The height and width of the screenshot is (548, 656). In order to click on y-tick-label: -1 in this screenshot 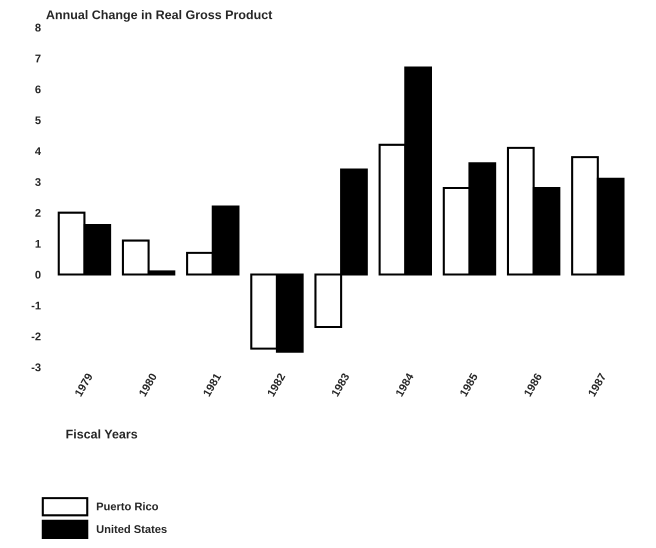, I will do `click(36, 306)`.